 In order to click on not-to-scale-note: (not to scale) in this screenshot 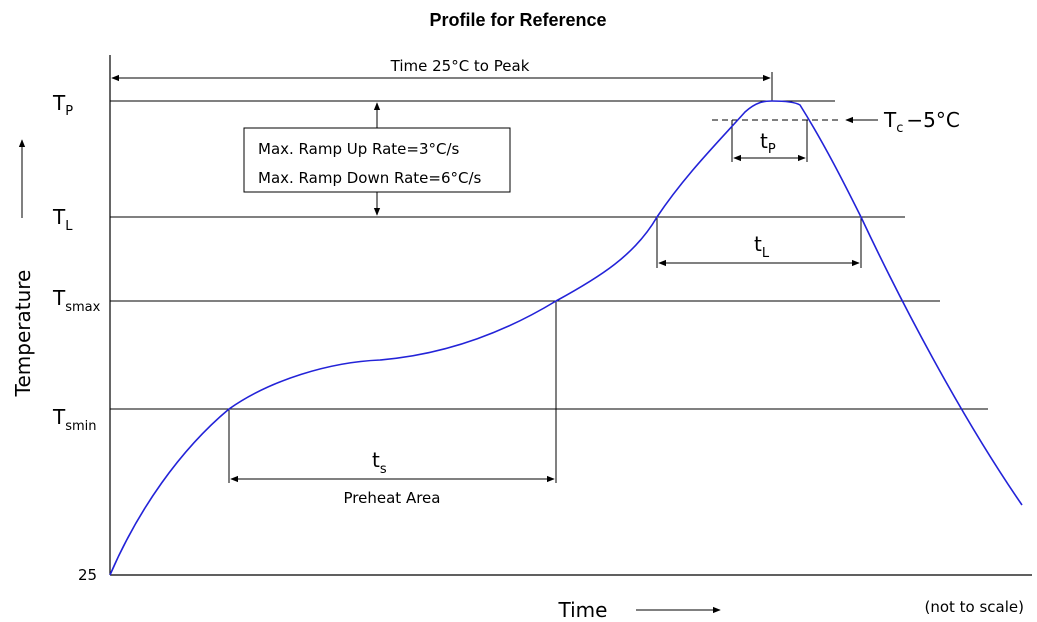, I will do `click(974, 607)`.